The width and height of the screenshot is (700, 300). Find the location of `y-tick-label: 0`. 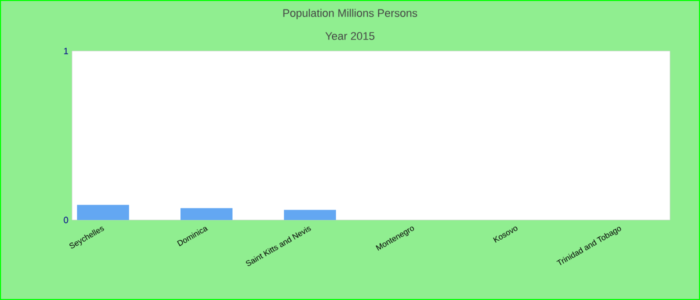

y-tick-label: 0 is located at coordinates (66, 220).